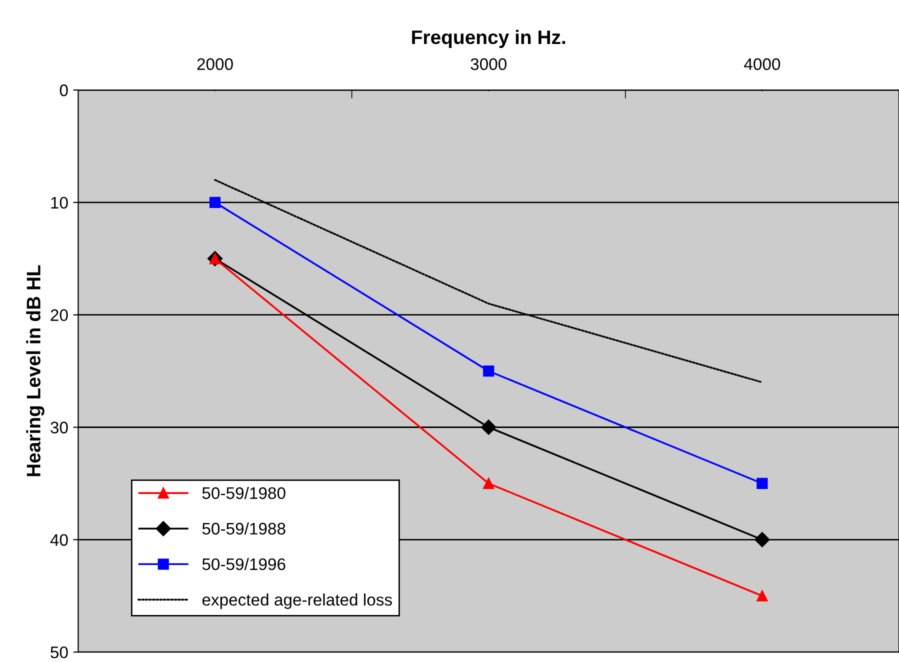 The image size is (899, 662). What do you see at coordinates (35, 370) in the screenshot?
I see `y-axis-title: Hearing Level in dB HL` at bounding box center [35, 370].